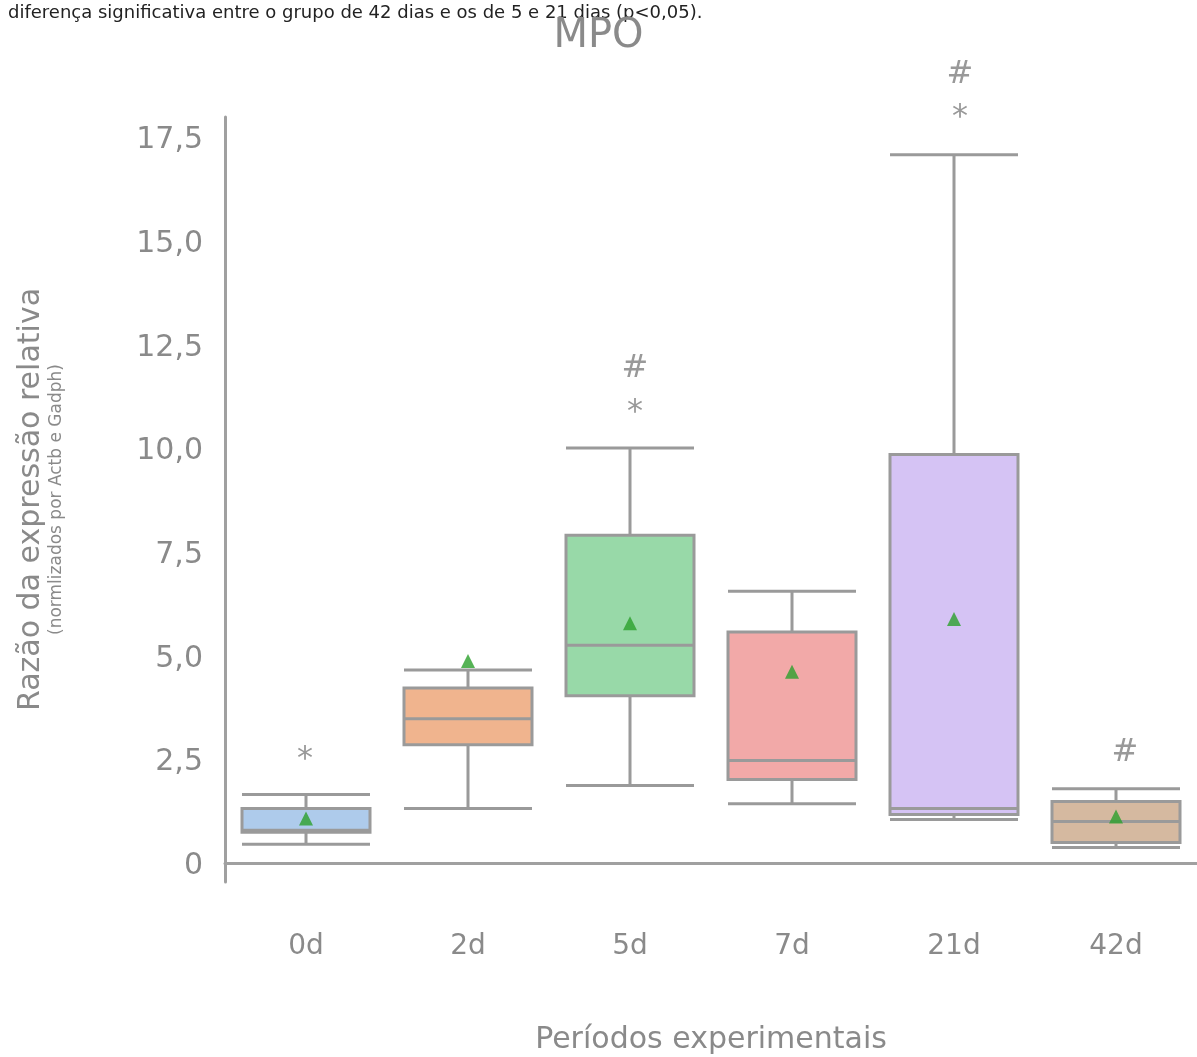 The image size is (1197, 1057). Describe the element at coordinates (1116, 944) in the screenshot. I see `x-tick-label: 42d` at that location.